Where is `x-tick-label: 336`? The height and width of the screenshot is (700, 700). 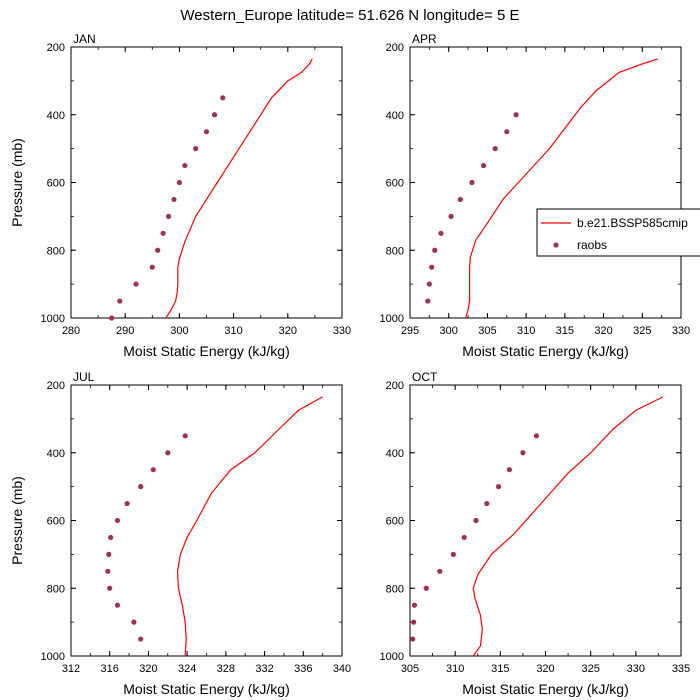
x-tick-label: 336 is located at coordinates (303, 669).